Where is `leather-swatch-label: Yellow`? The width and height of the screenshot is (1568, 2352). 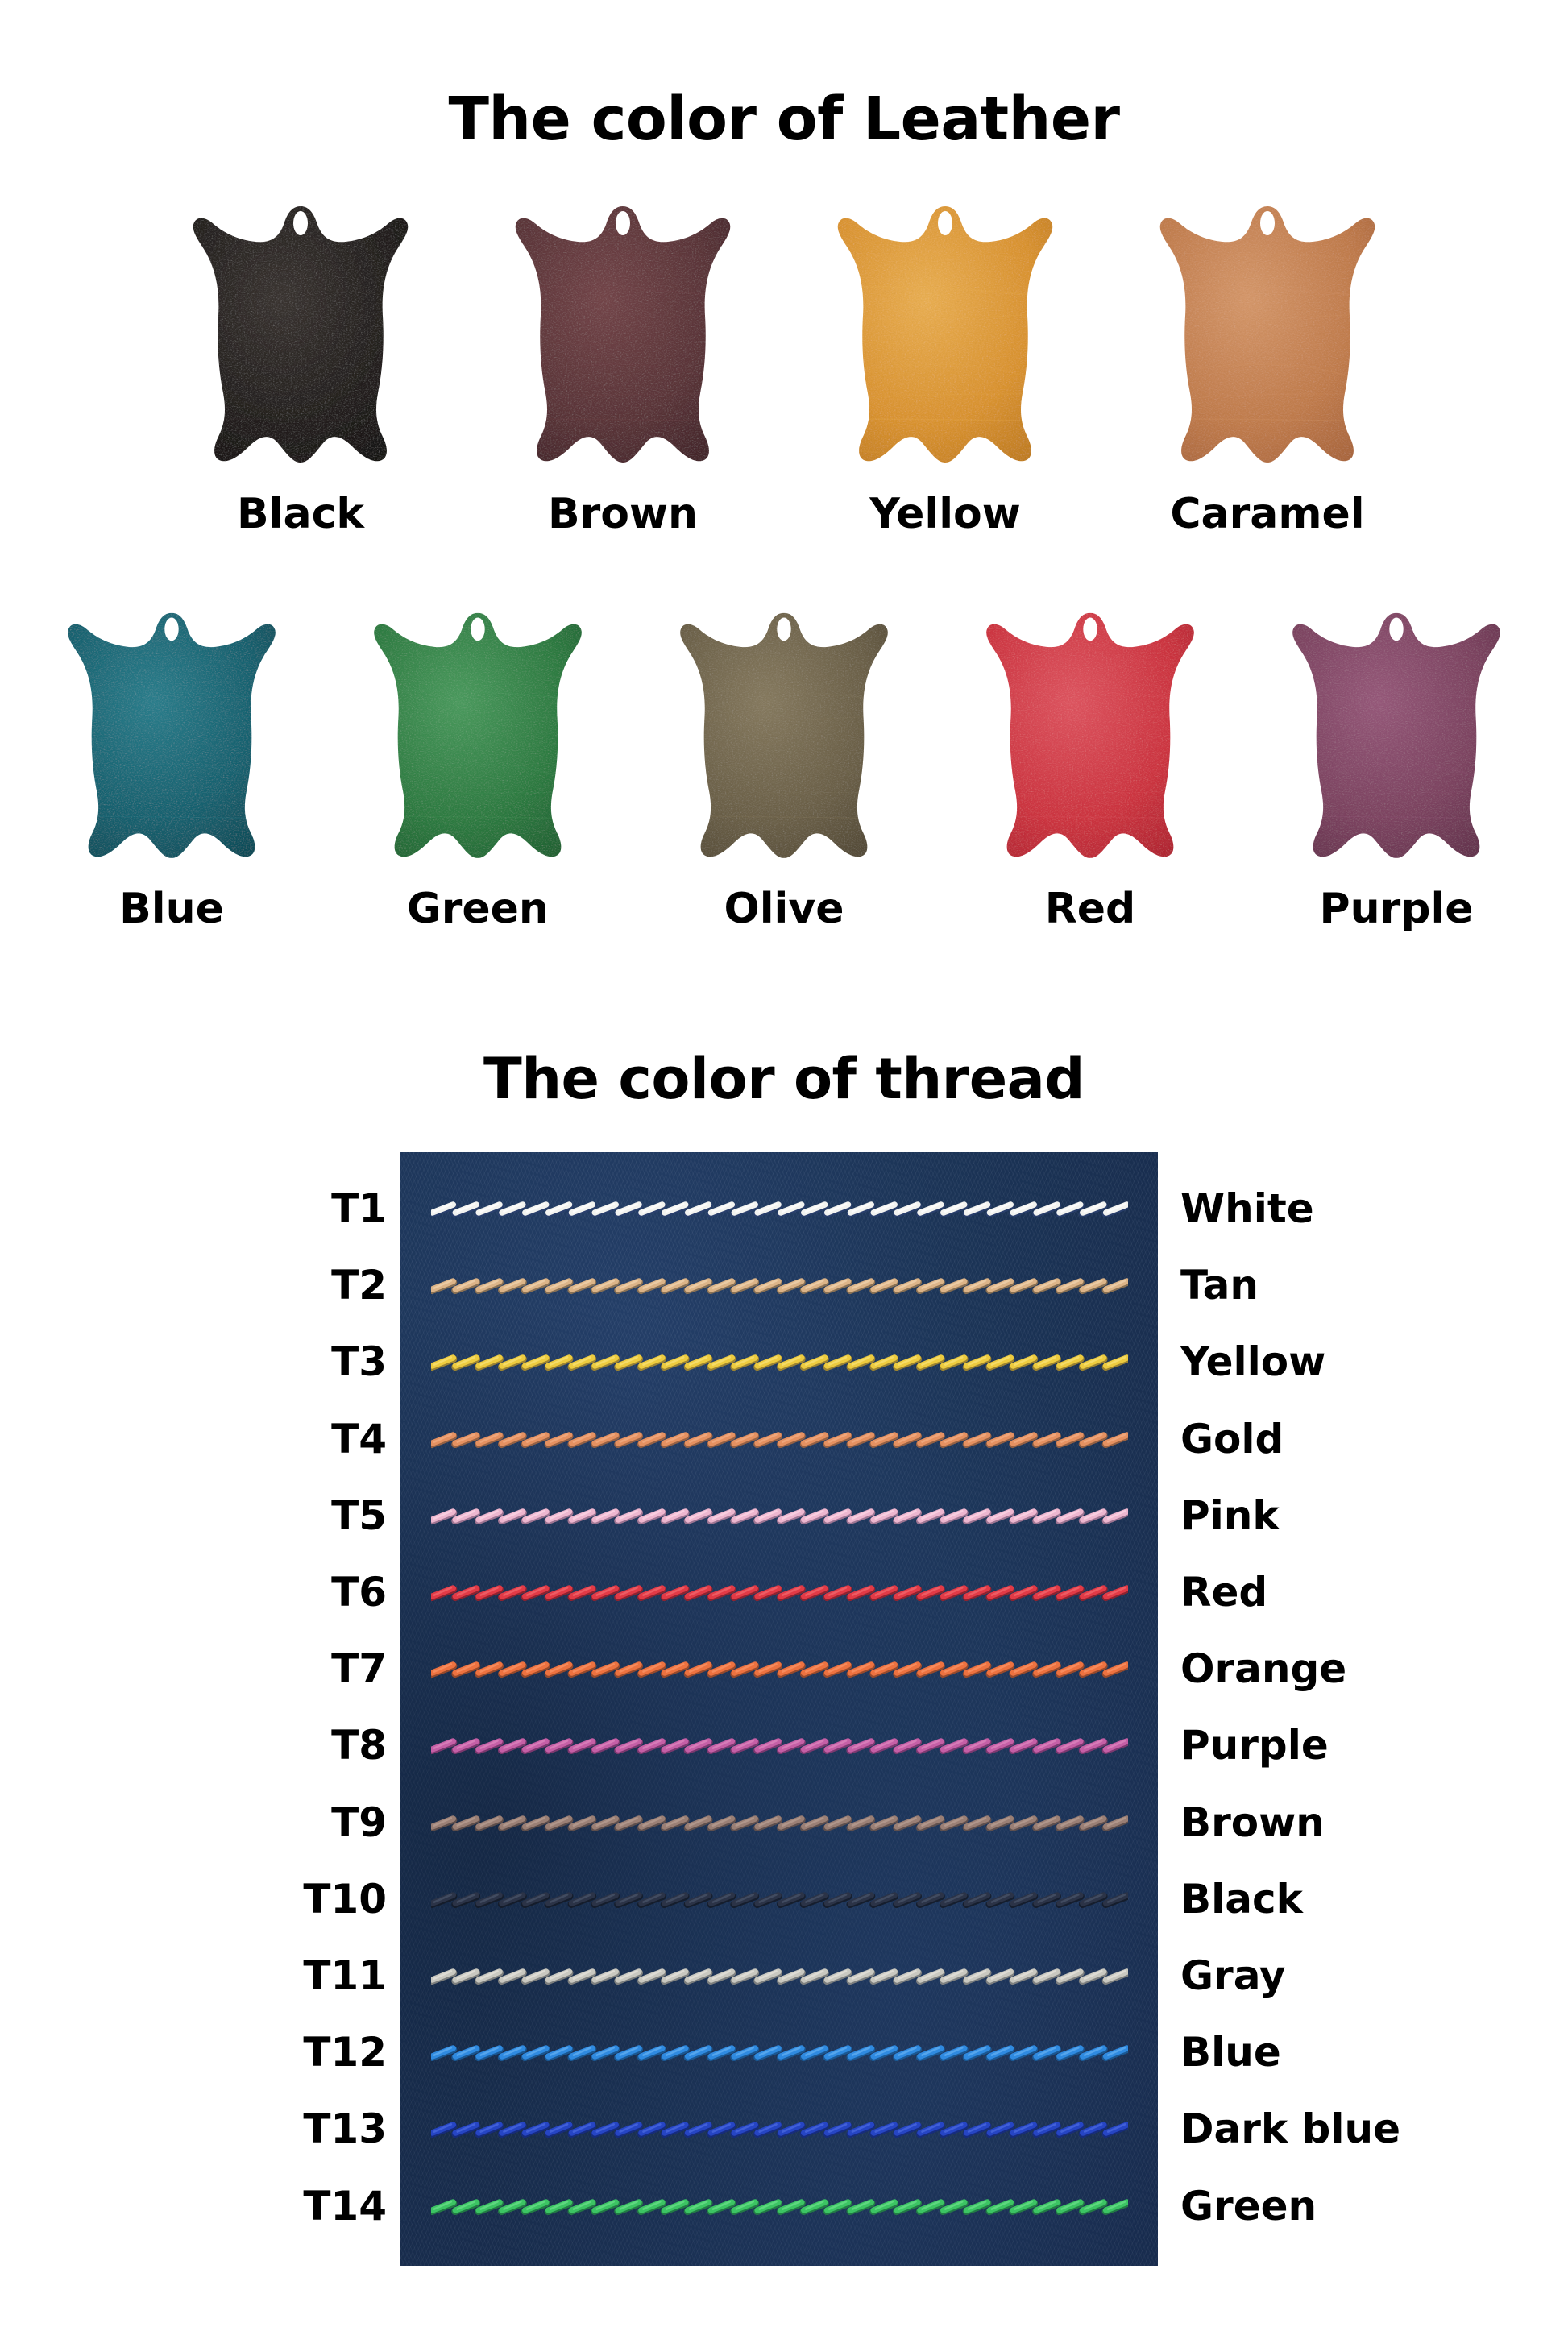 leather-swatch-label: Yellow is located at coordinates (945, 514).